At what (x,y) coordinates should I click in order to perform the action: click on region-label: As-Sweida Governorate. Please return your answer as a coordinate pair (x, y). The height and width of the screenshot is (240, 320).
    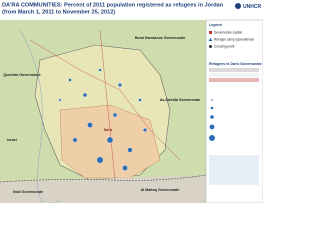
    Looking at the image, I should click on (180, 100).